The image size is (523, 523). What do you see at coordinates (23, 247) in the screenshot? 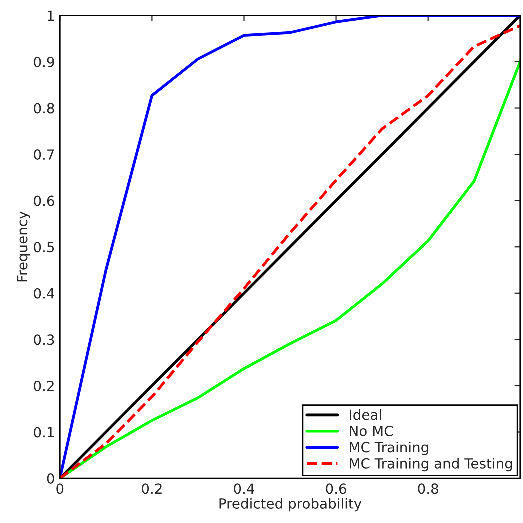
I see `y-axis-title: Frequency` at bounding box center [23, 247].